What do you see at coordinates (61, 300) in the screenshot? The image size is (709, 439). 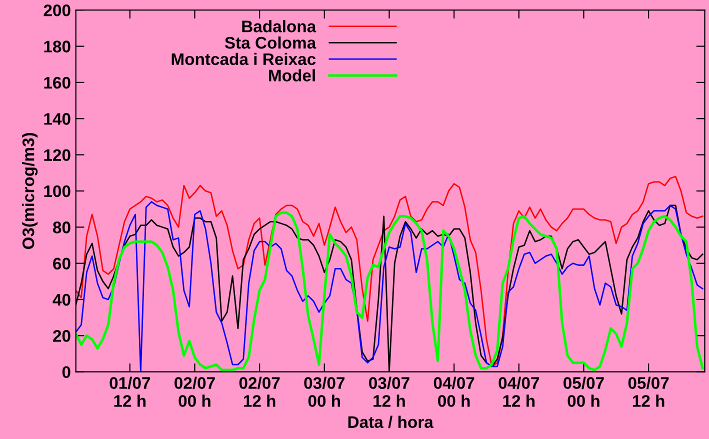 I see `y-tick-label: 40` at bounding box center [61, 300].